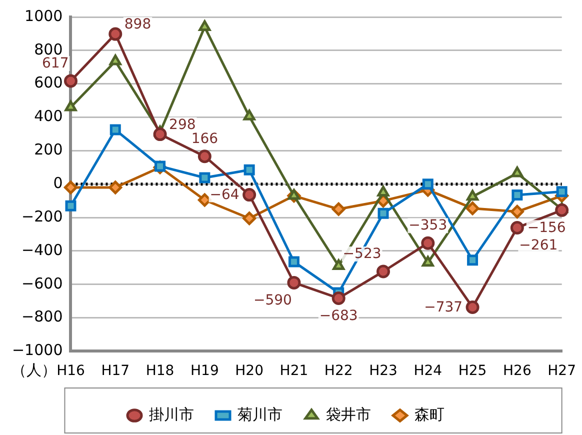 Image resolution: width=582 pixels, height=435 pixels. What do you see at coordinates (472, 371) in the screenshot?
I see `x-tick-label: H25` at bounding box center [472, 371].